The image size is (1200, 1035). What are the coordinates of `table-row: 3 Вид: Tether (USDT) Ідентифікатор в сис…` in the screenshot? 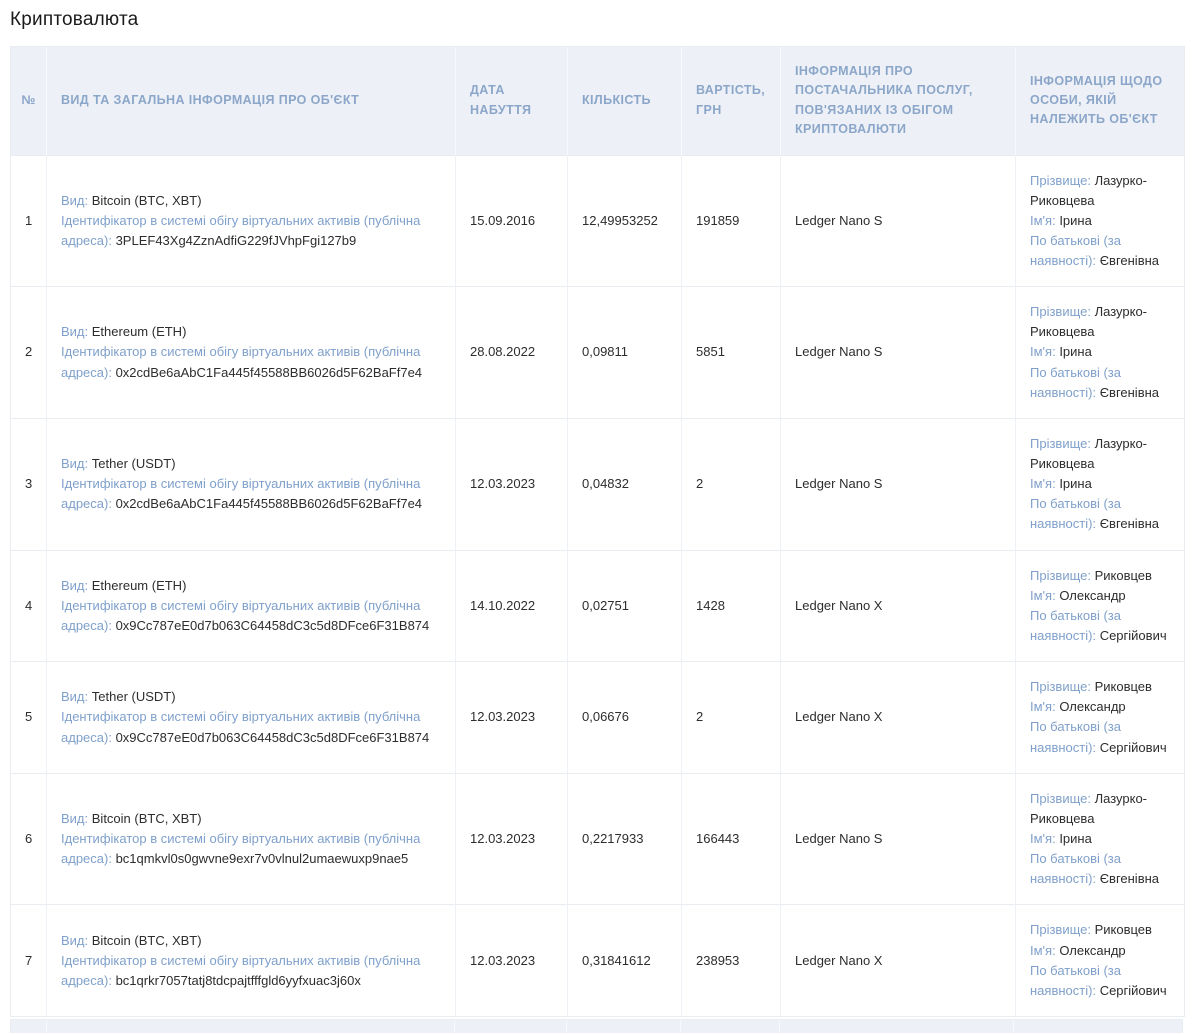 It's located at (597, 483).